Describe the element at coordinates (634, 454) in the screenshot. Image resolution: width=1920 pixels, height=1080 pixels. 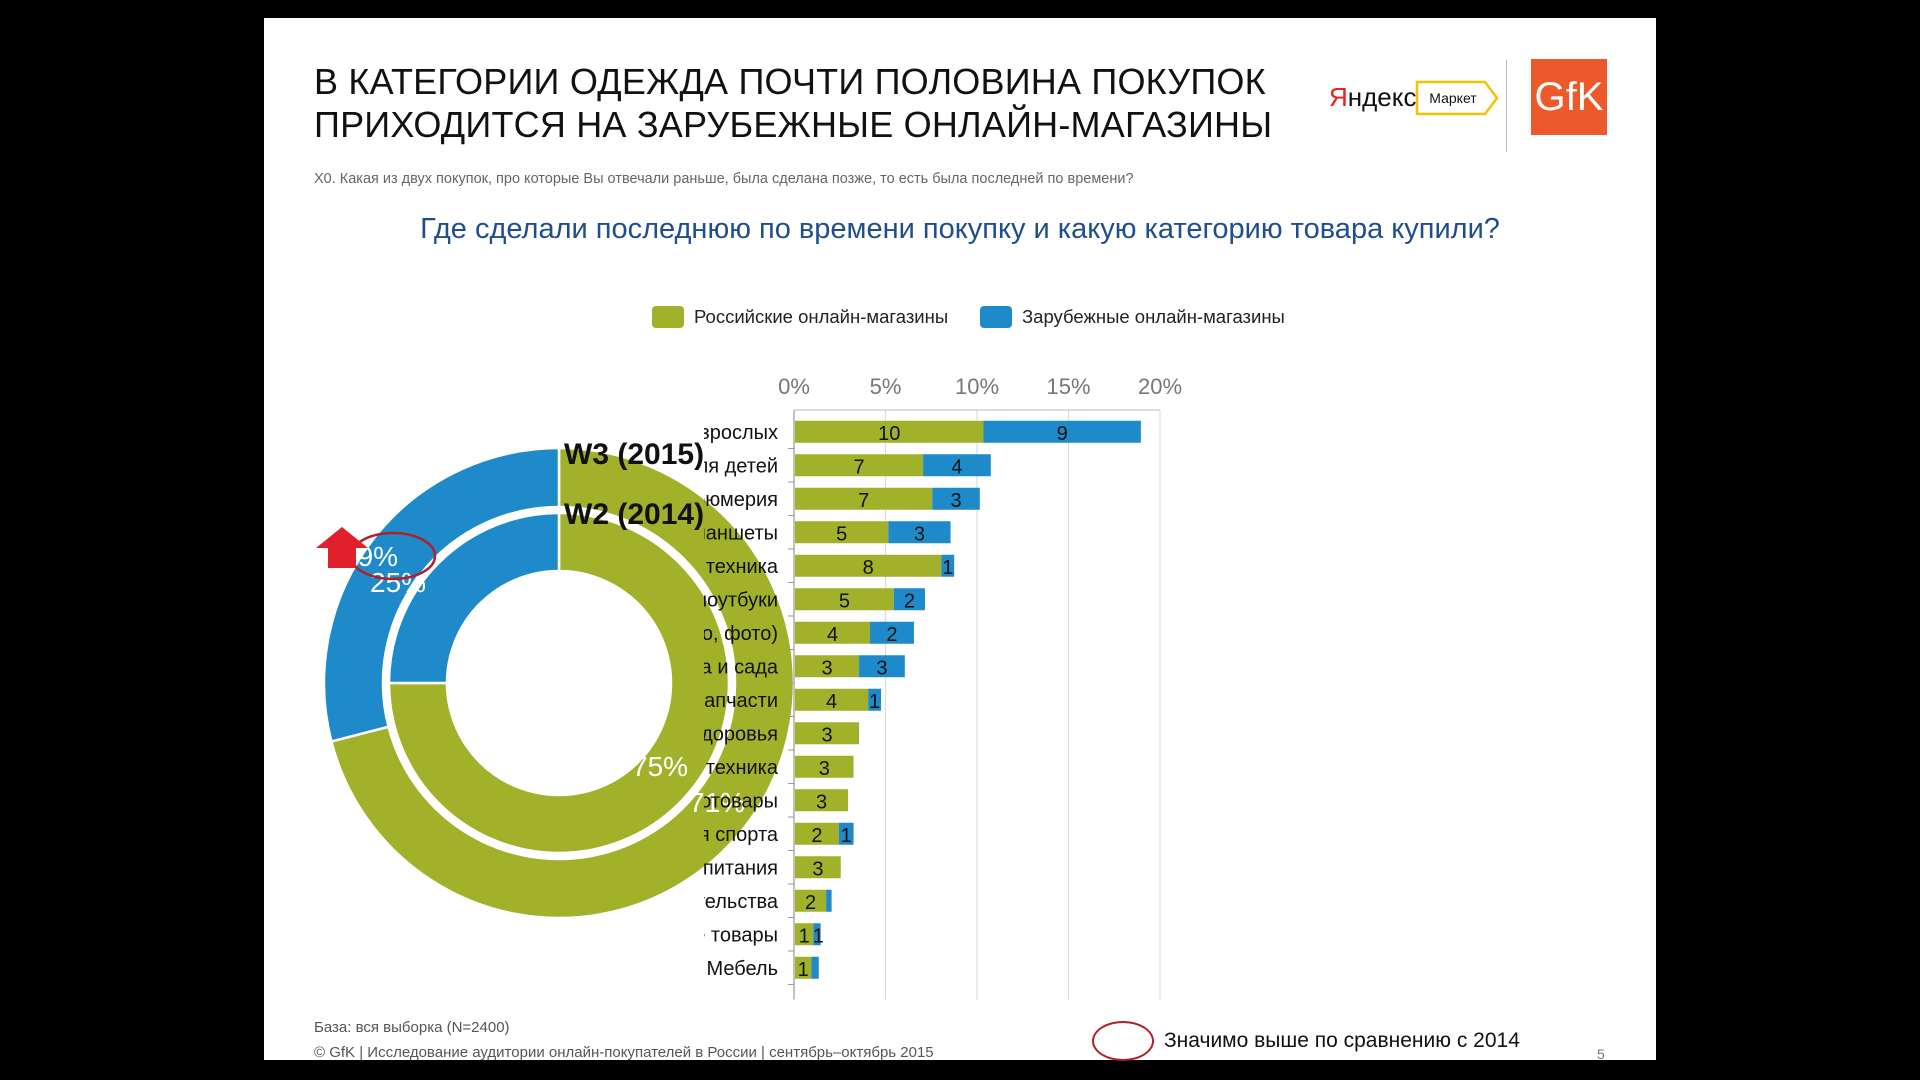
I see `ring-label-outer: W3 (2015)` at that location.